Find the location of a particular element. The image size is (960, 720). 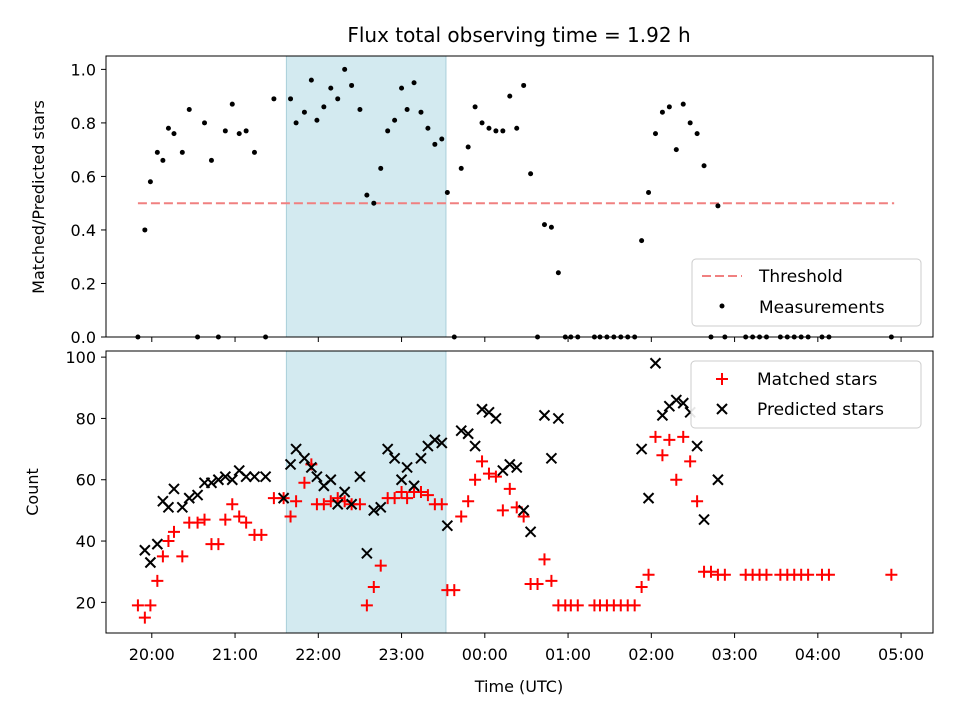

bottom-xtick-label: 21:00 is located at coordinates (235, 654).